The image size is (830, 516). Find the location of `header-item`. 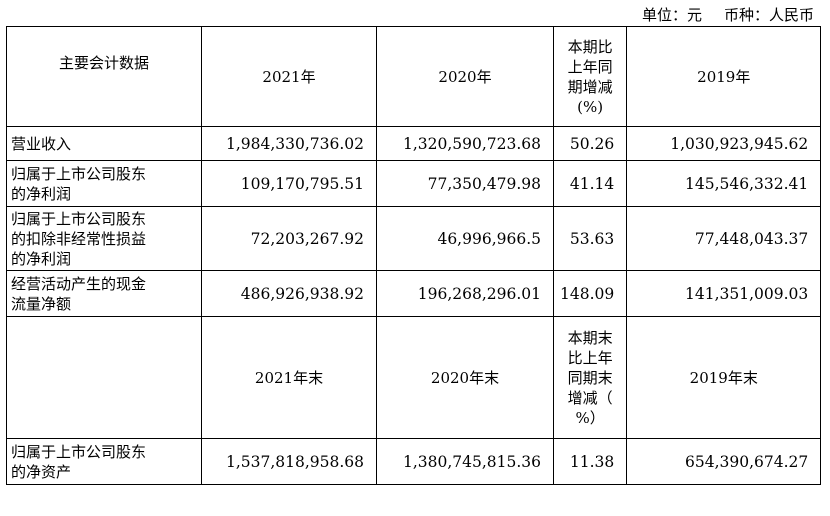

header-item is located at coordinates (104, 377).